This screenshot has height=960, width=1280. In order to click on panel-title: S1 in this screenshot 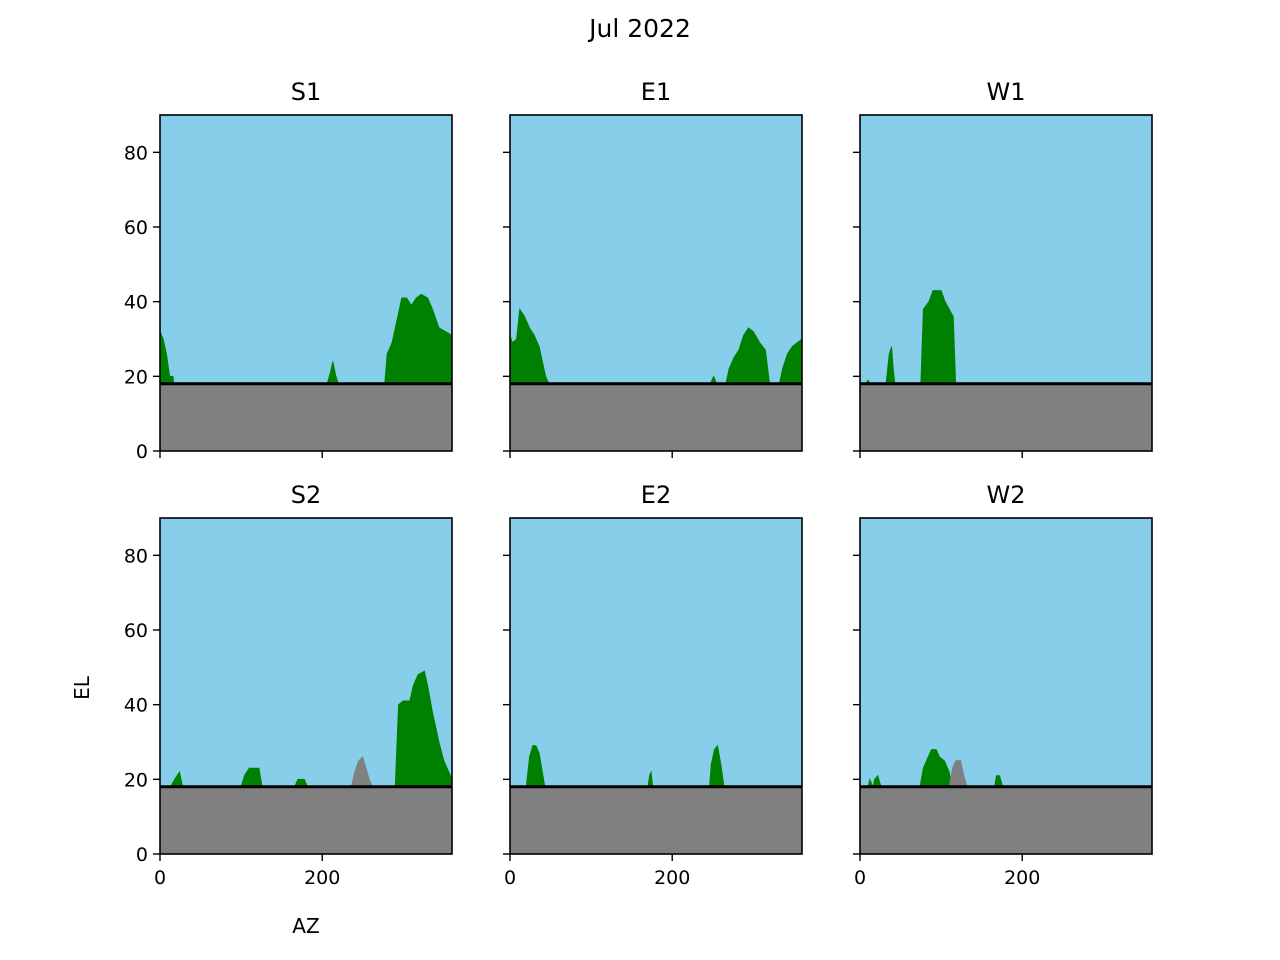, I will do `click(306, 92)`.